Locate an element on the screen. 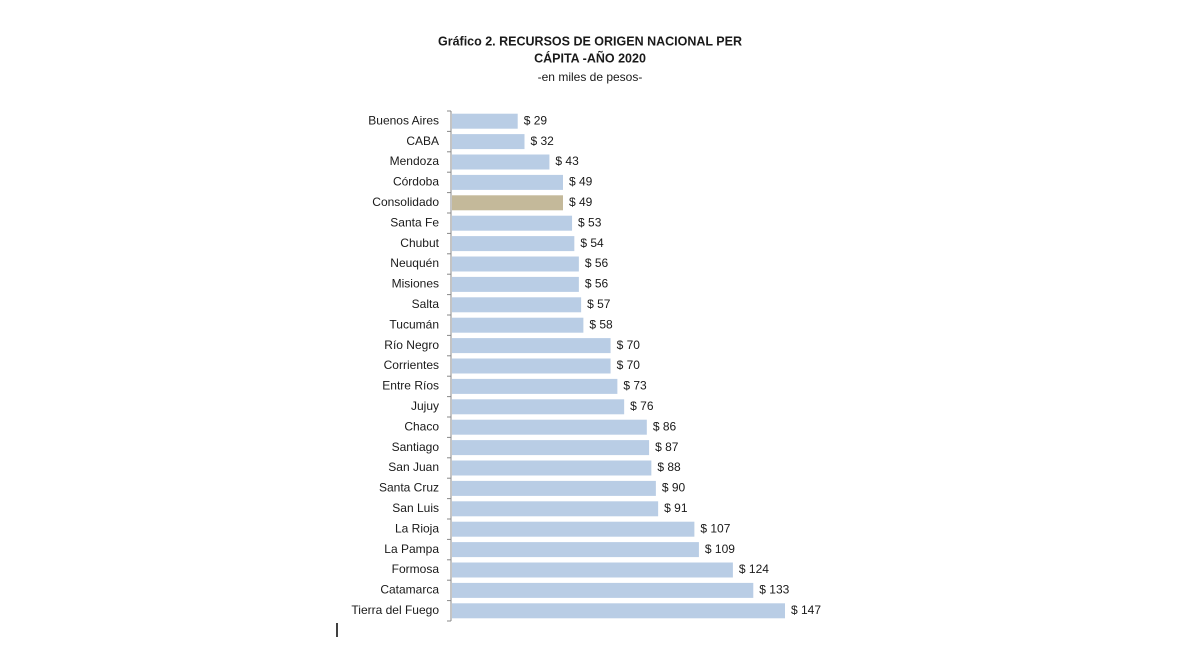 This screenshot has height=655, width=1181. value-label: $ 32 is located at coordinates (542, 141).